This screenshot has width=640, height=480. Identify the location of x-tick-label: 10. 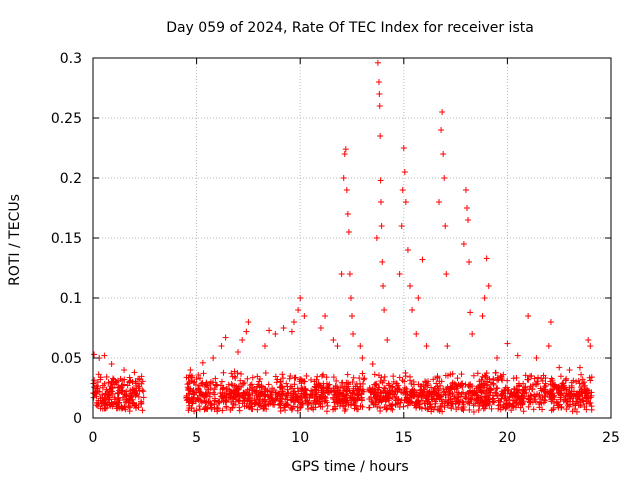
(300, 438).